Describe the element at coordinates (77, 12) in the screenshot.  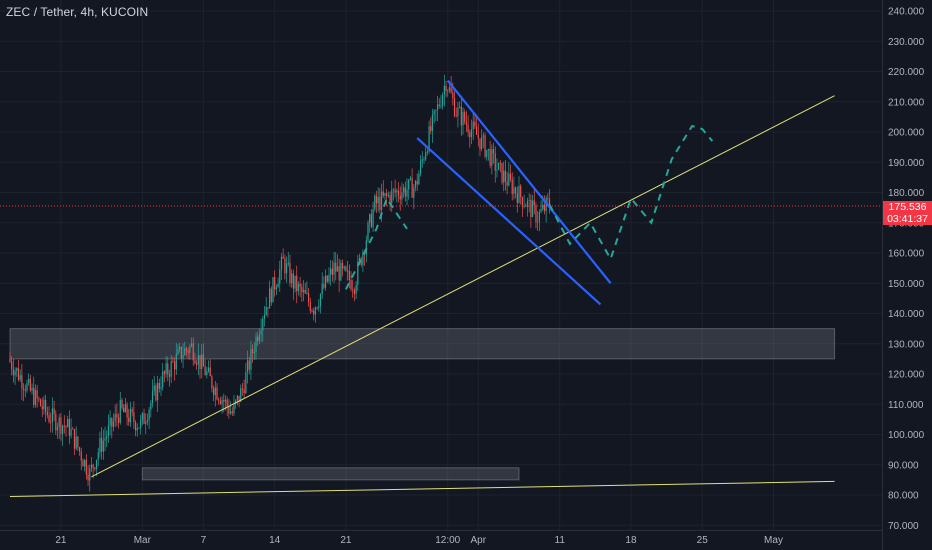
I see `symbol-title: ZEC / Tether, 4h, KUCOIN` at that location.